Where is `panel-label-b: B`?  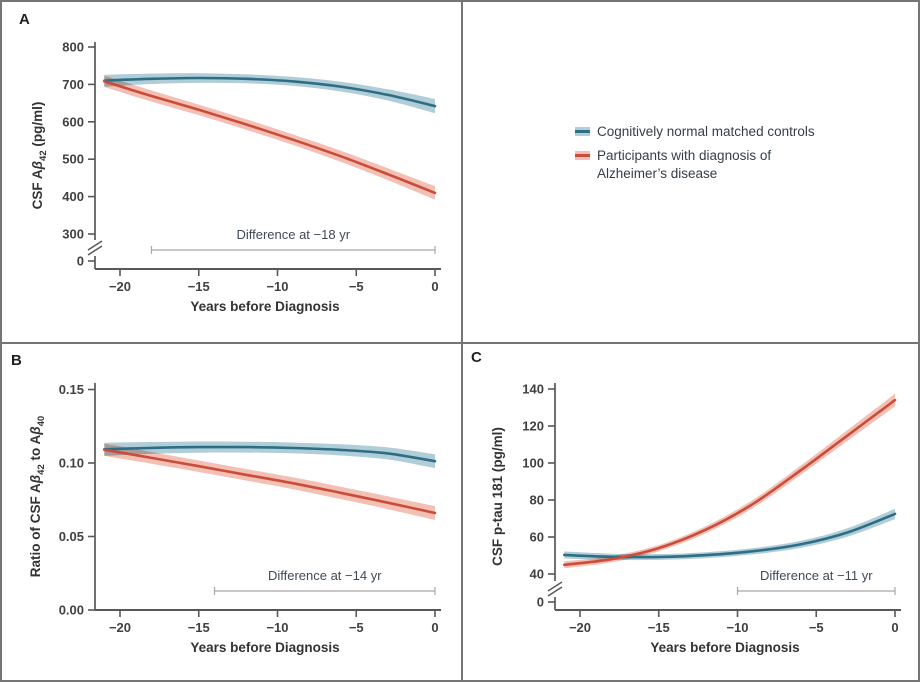
panel-label-b: B is located at coordinates (16, 360).